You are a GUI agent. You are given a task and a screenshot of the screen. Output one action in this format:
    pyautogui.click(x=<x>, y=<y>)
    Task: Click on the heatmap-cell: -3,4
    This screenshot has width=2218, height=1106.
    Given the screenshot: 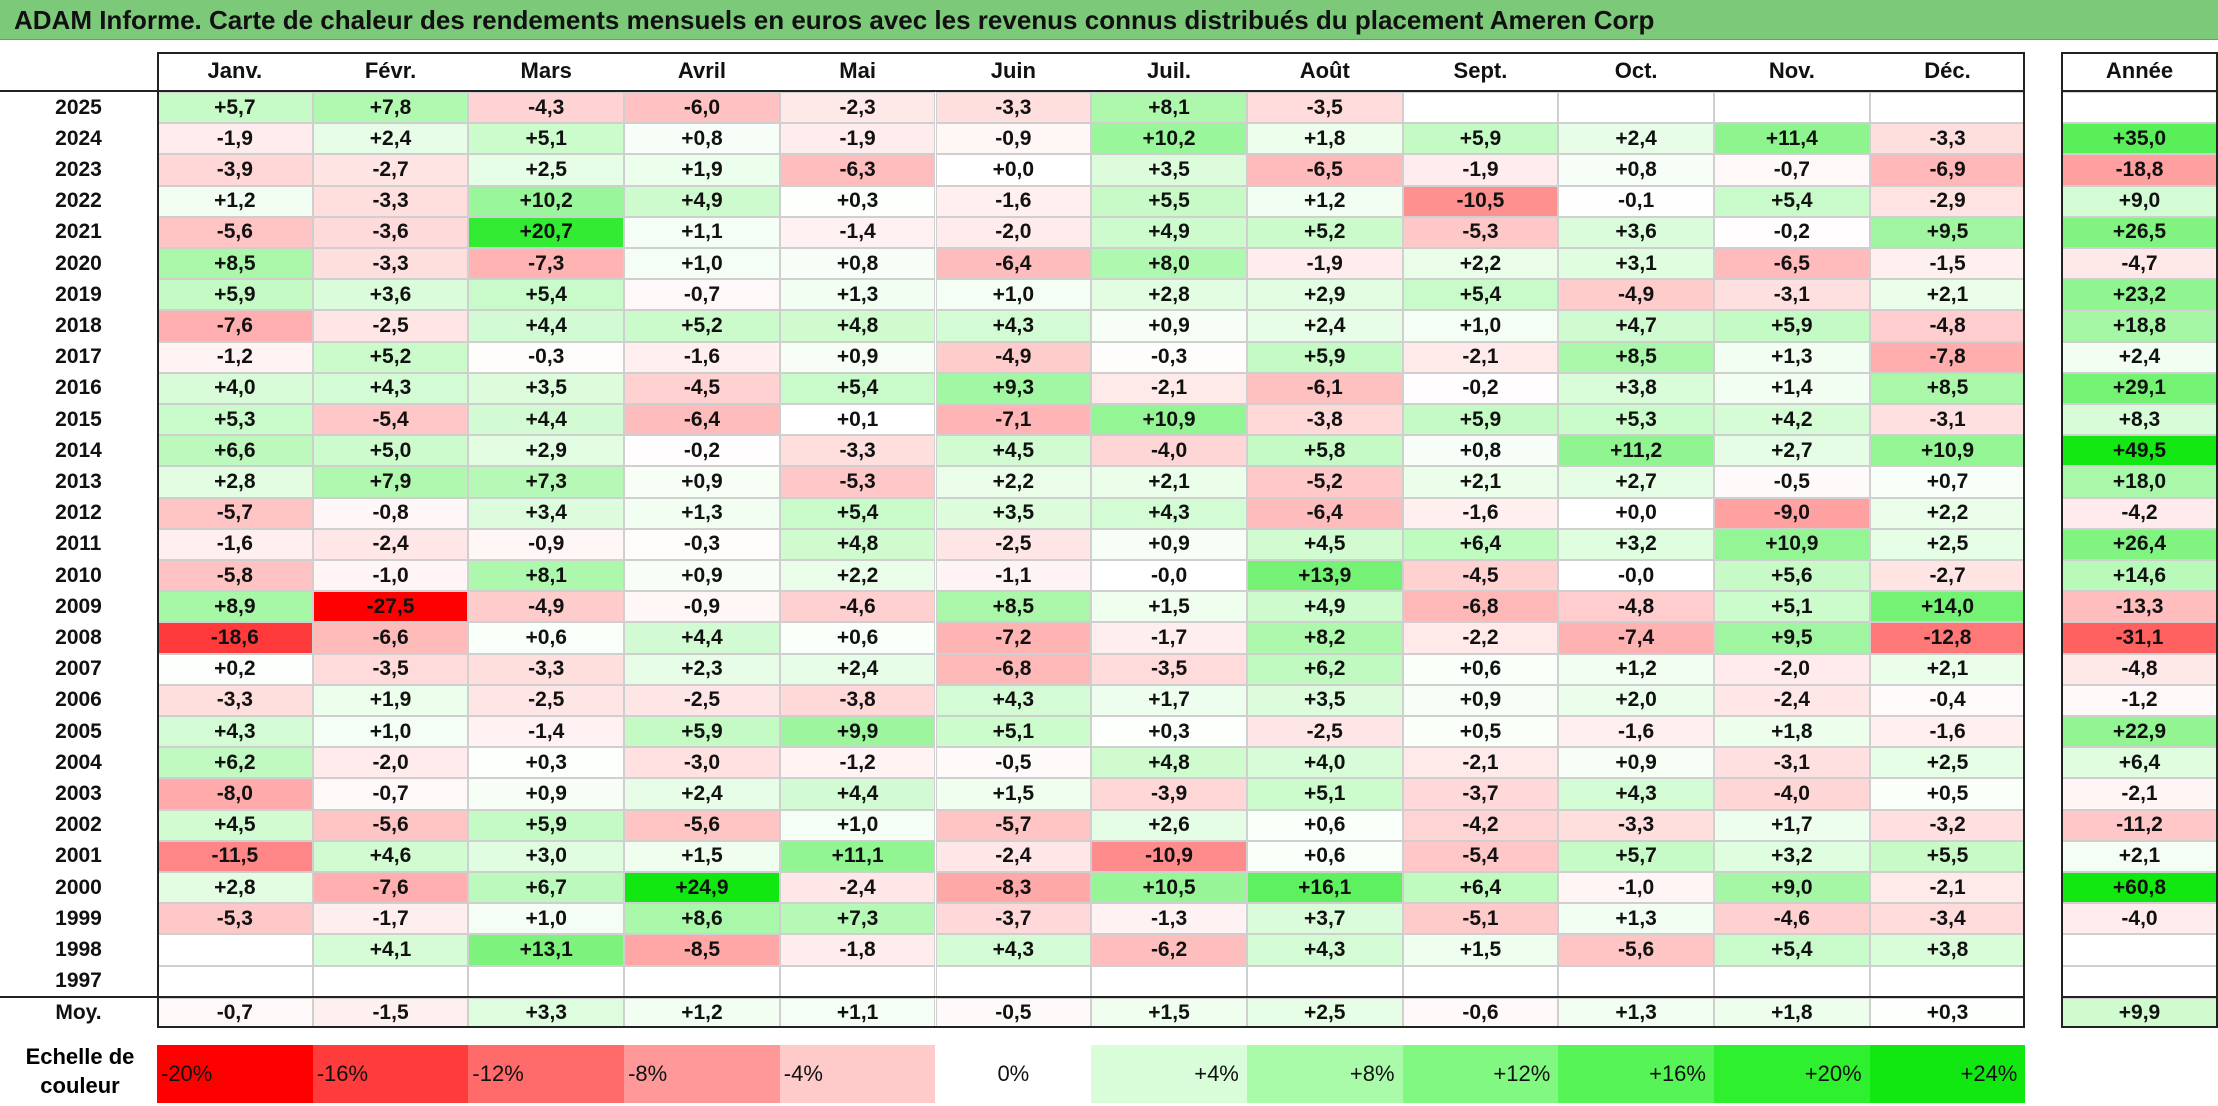 What is the action you would take?
    pyautogui.click(x=1947, y=919)
    